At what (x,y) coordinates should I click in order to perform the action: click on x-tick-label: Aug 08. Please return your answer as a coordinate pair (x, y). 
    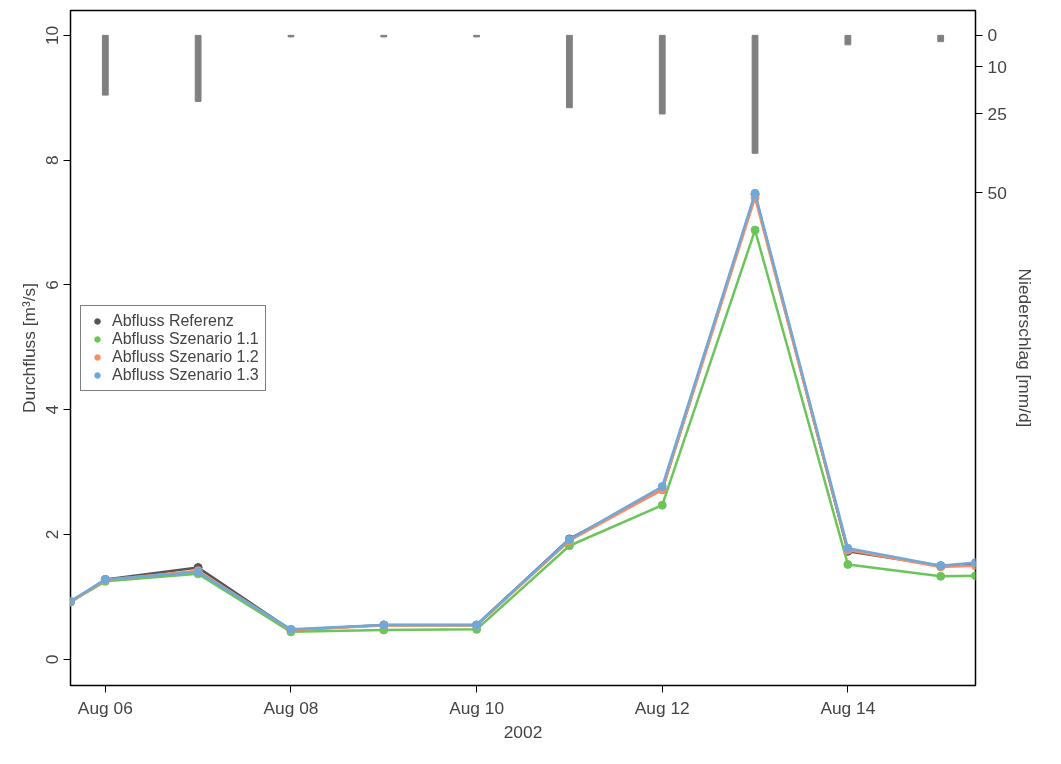
    Looking at the image, I should click on (291, 707).